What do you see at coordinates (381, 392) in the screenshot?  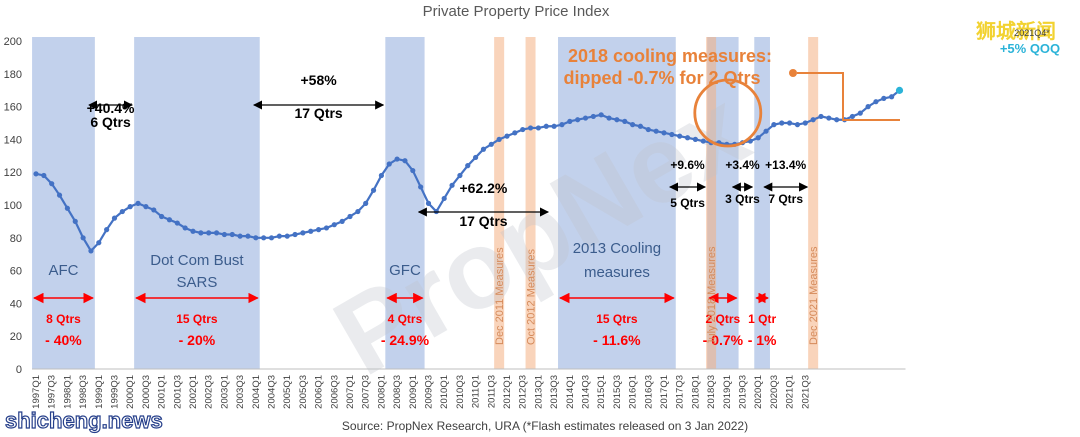 I see `x-tick-label: 2008Q1` at bounding box center [381, 392].